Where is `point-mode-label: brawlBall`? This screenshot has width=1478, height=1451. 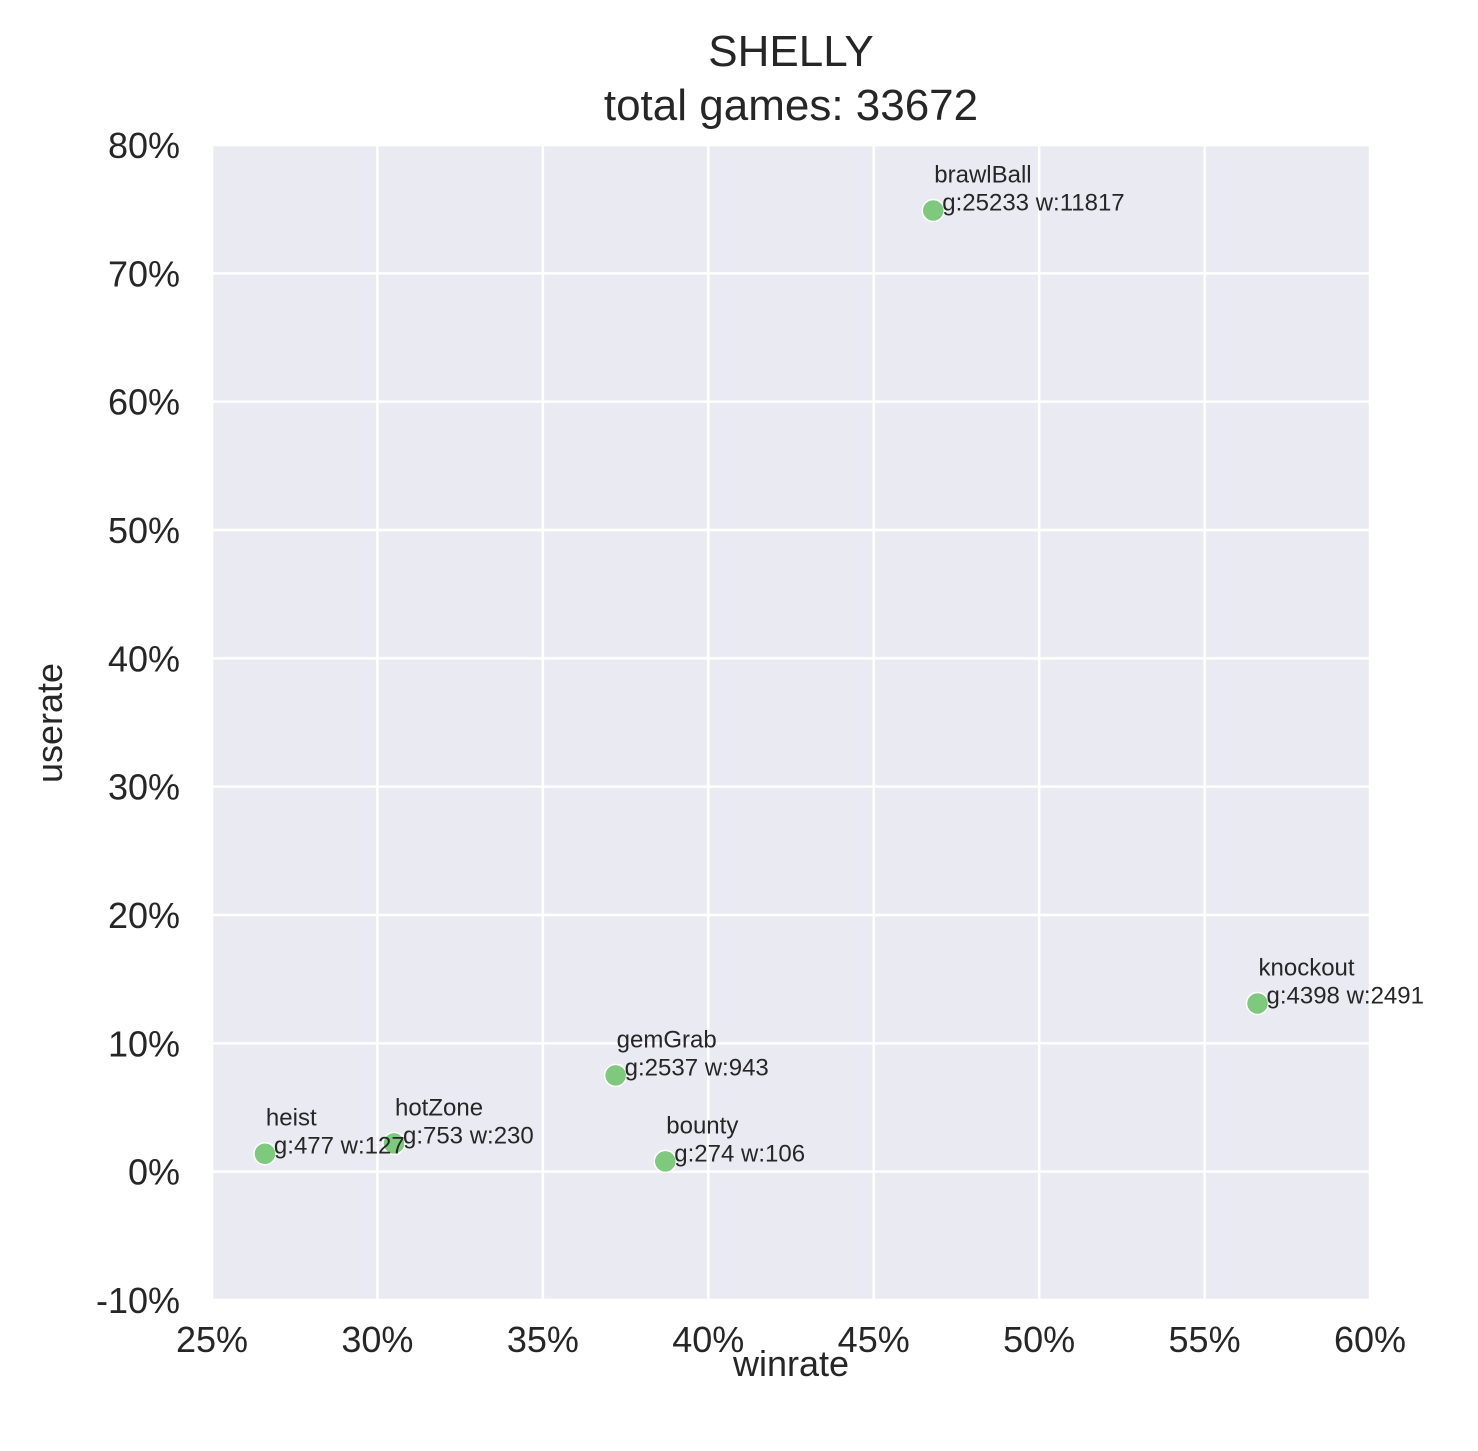 point-mode-label: brawlBall is located at coordinates (982, 174).